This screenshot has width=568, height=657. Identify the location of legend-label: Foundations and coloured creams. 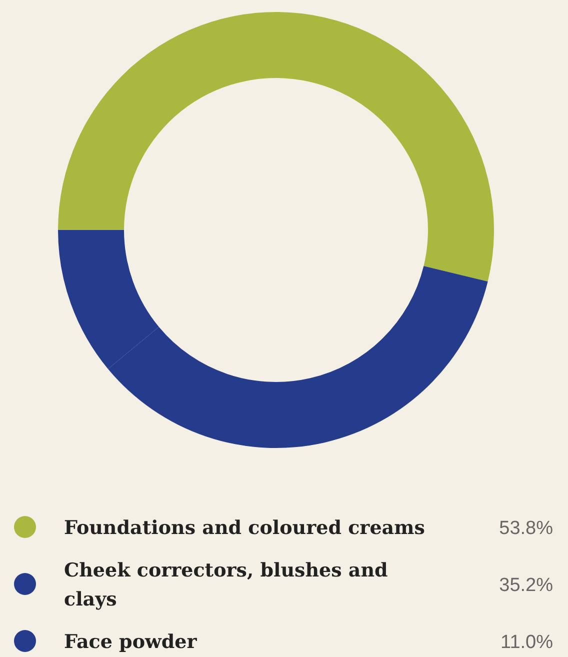
(244, 528).